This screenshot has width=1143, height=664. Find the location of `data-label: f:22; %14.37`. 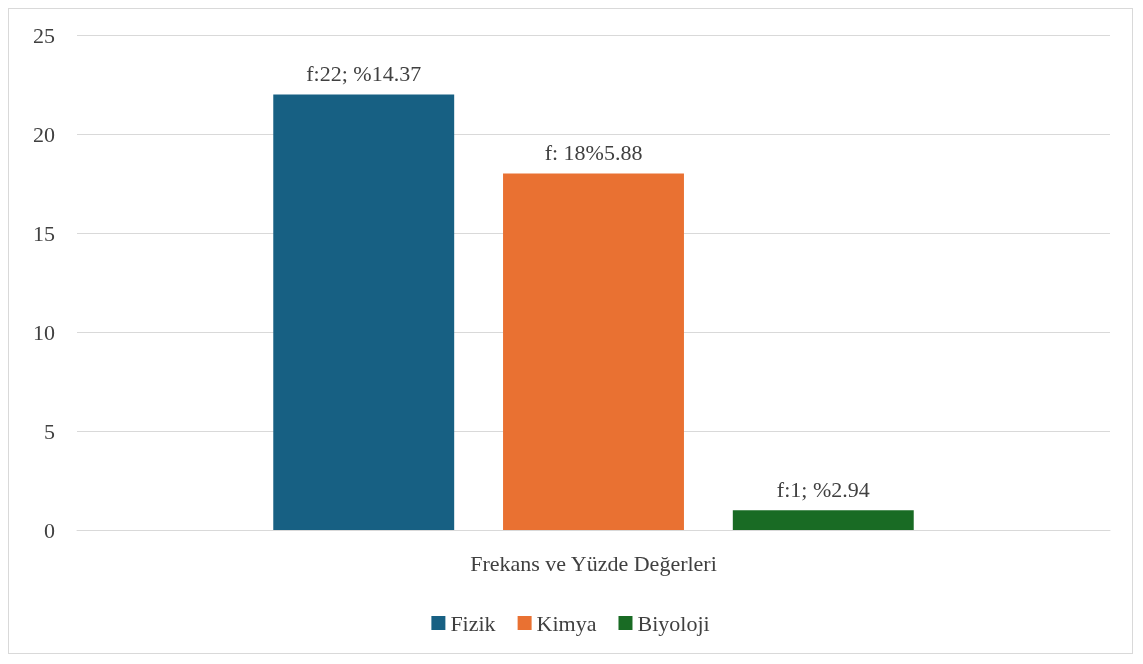

data-label: f:22; %14.37 is located at coordinates (364, 73).